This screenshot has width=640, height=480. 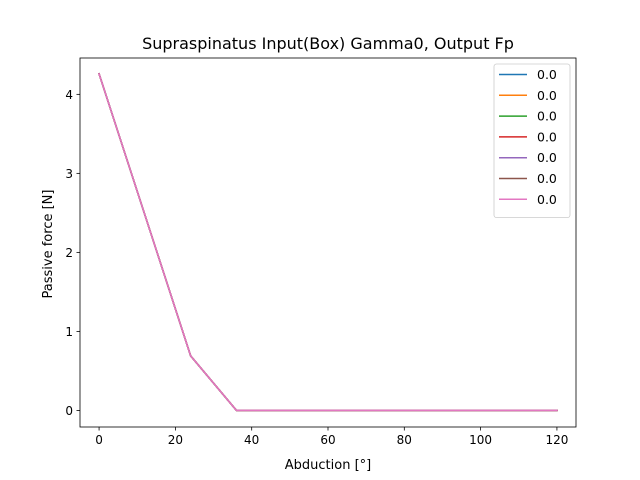 I want to click on legend: 0.0 0.0 0.0 0.0 0.0 0.0 0.0, so click(x=532, y=141).